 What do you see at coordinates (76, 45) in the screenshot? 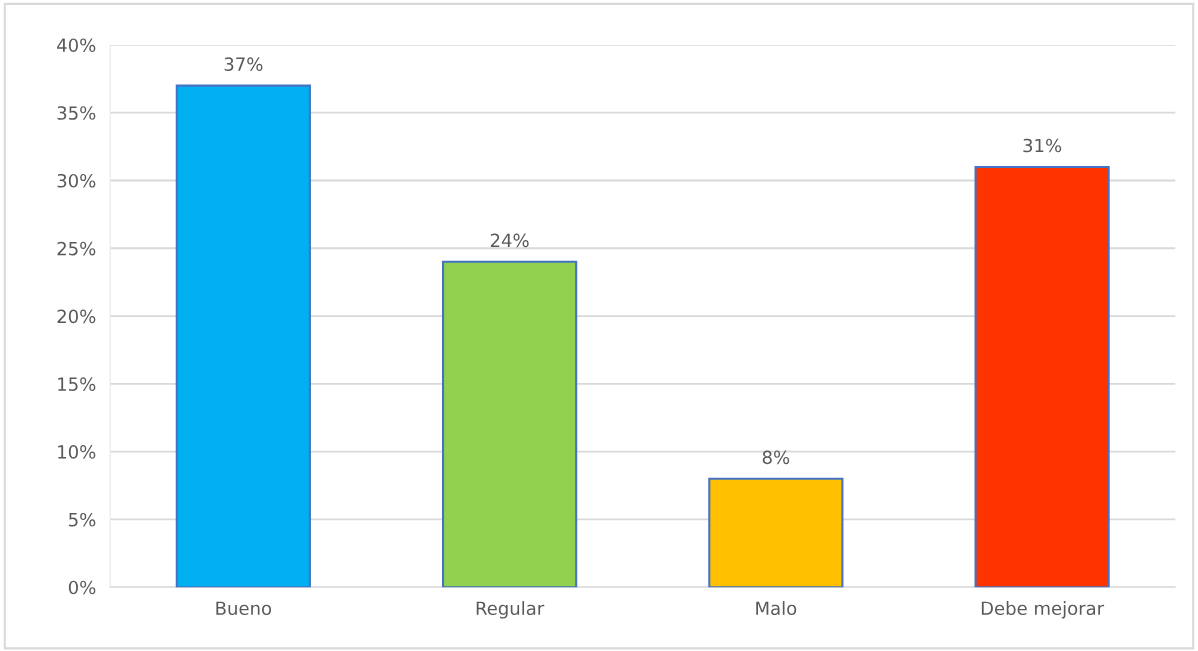
I see `y-tick-label: 40%` at bounding box center [76, 45].